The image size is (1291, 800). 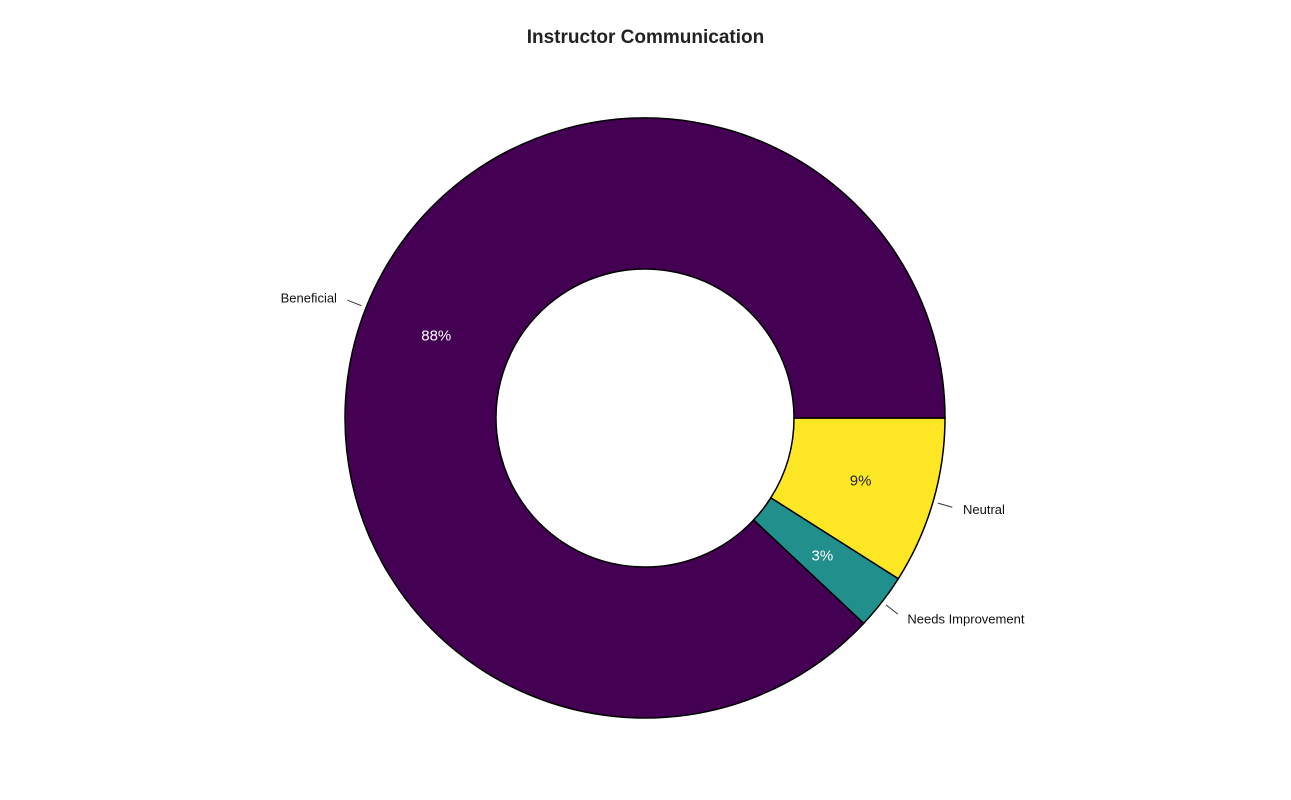 What do you see at coordinates (965, 618) in the screenshot?
I see `category-label-needs-improvement: Needs Improvement` at bounding box center [965, 618].